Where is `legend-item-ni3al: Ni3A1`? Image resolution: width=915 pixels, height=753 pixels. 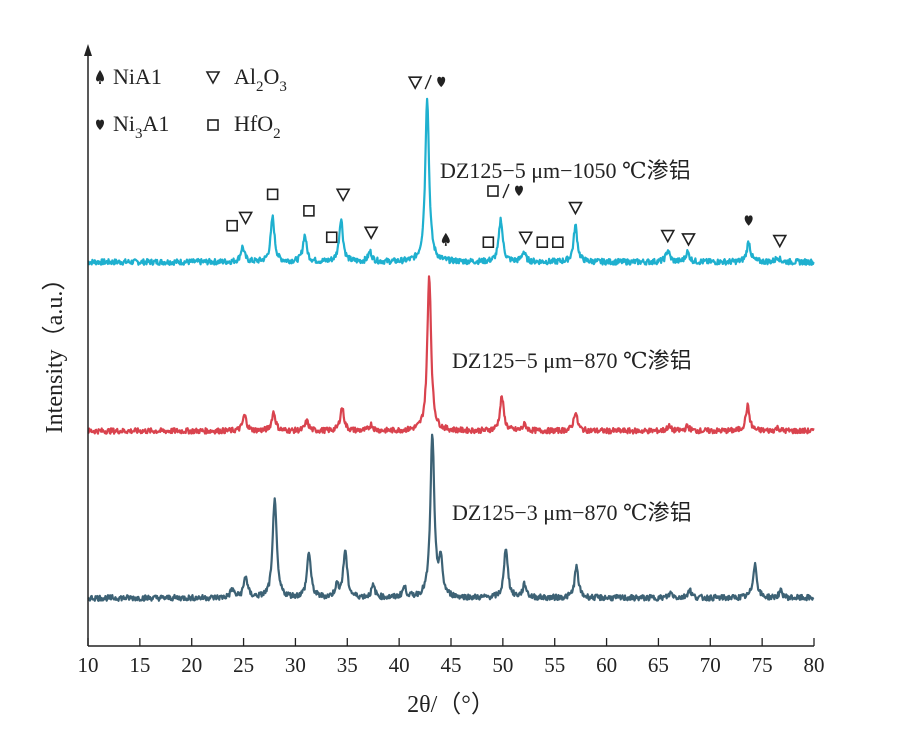 legend-item-ni3al: Ni3A1 is located at coordinates (132, 126).